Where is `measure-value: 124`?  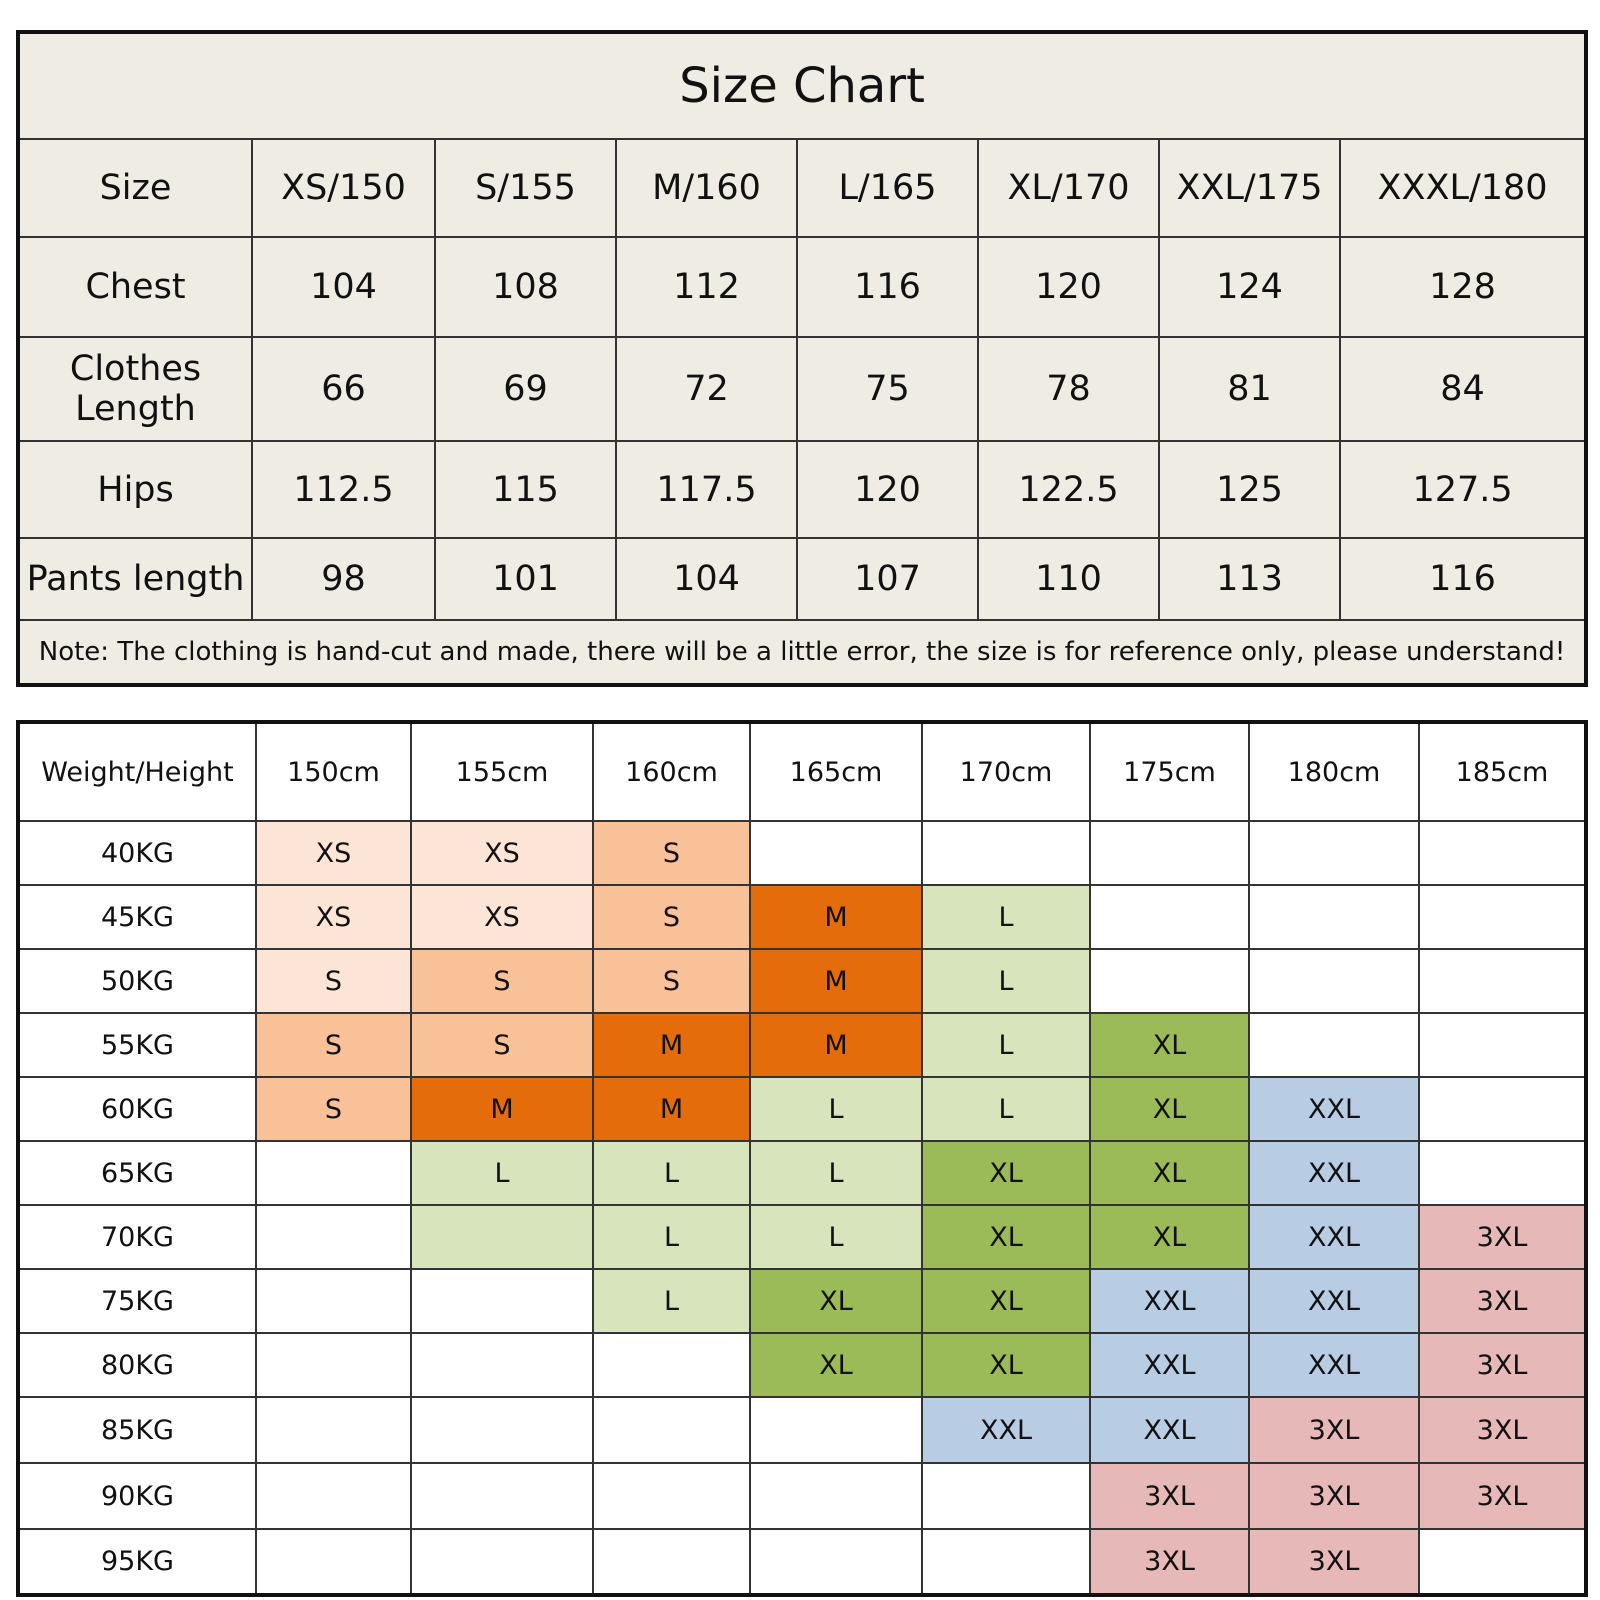
measure-value: 124 is located at coordinates (1249, 287).